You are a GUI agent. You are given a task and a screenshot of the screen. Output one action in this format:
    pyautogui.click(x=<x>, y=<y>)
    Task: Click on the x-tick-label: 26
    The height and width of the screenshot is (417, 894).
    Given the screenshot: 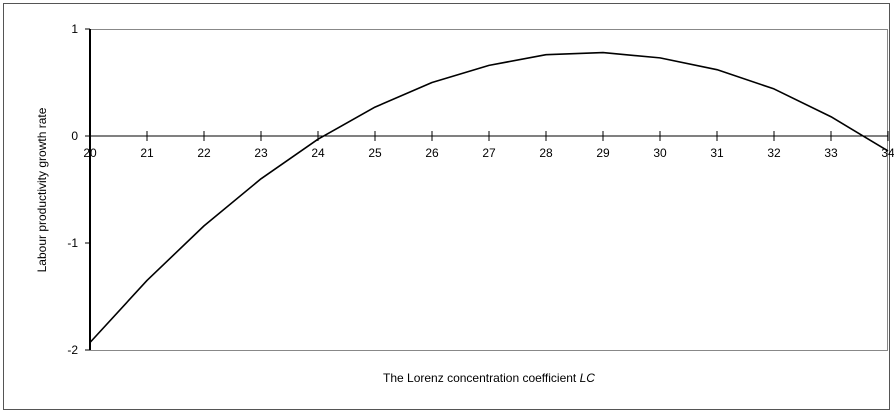 What is the action you would take?
    pyautogui.click(x=432, y=153)
    